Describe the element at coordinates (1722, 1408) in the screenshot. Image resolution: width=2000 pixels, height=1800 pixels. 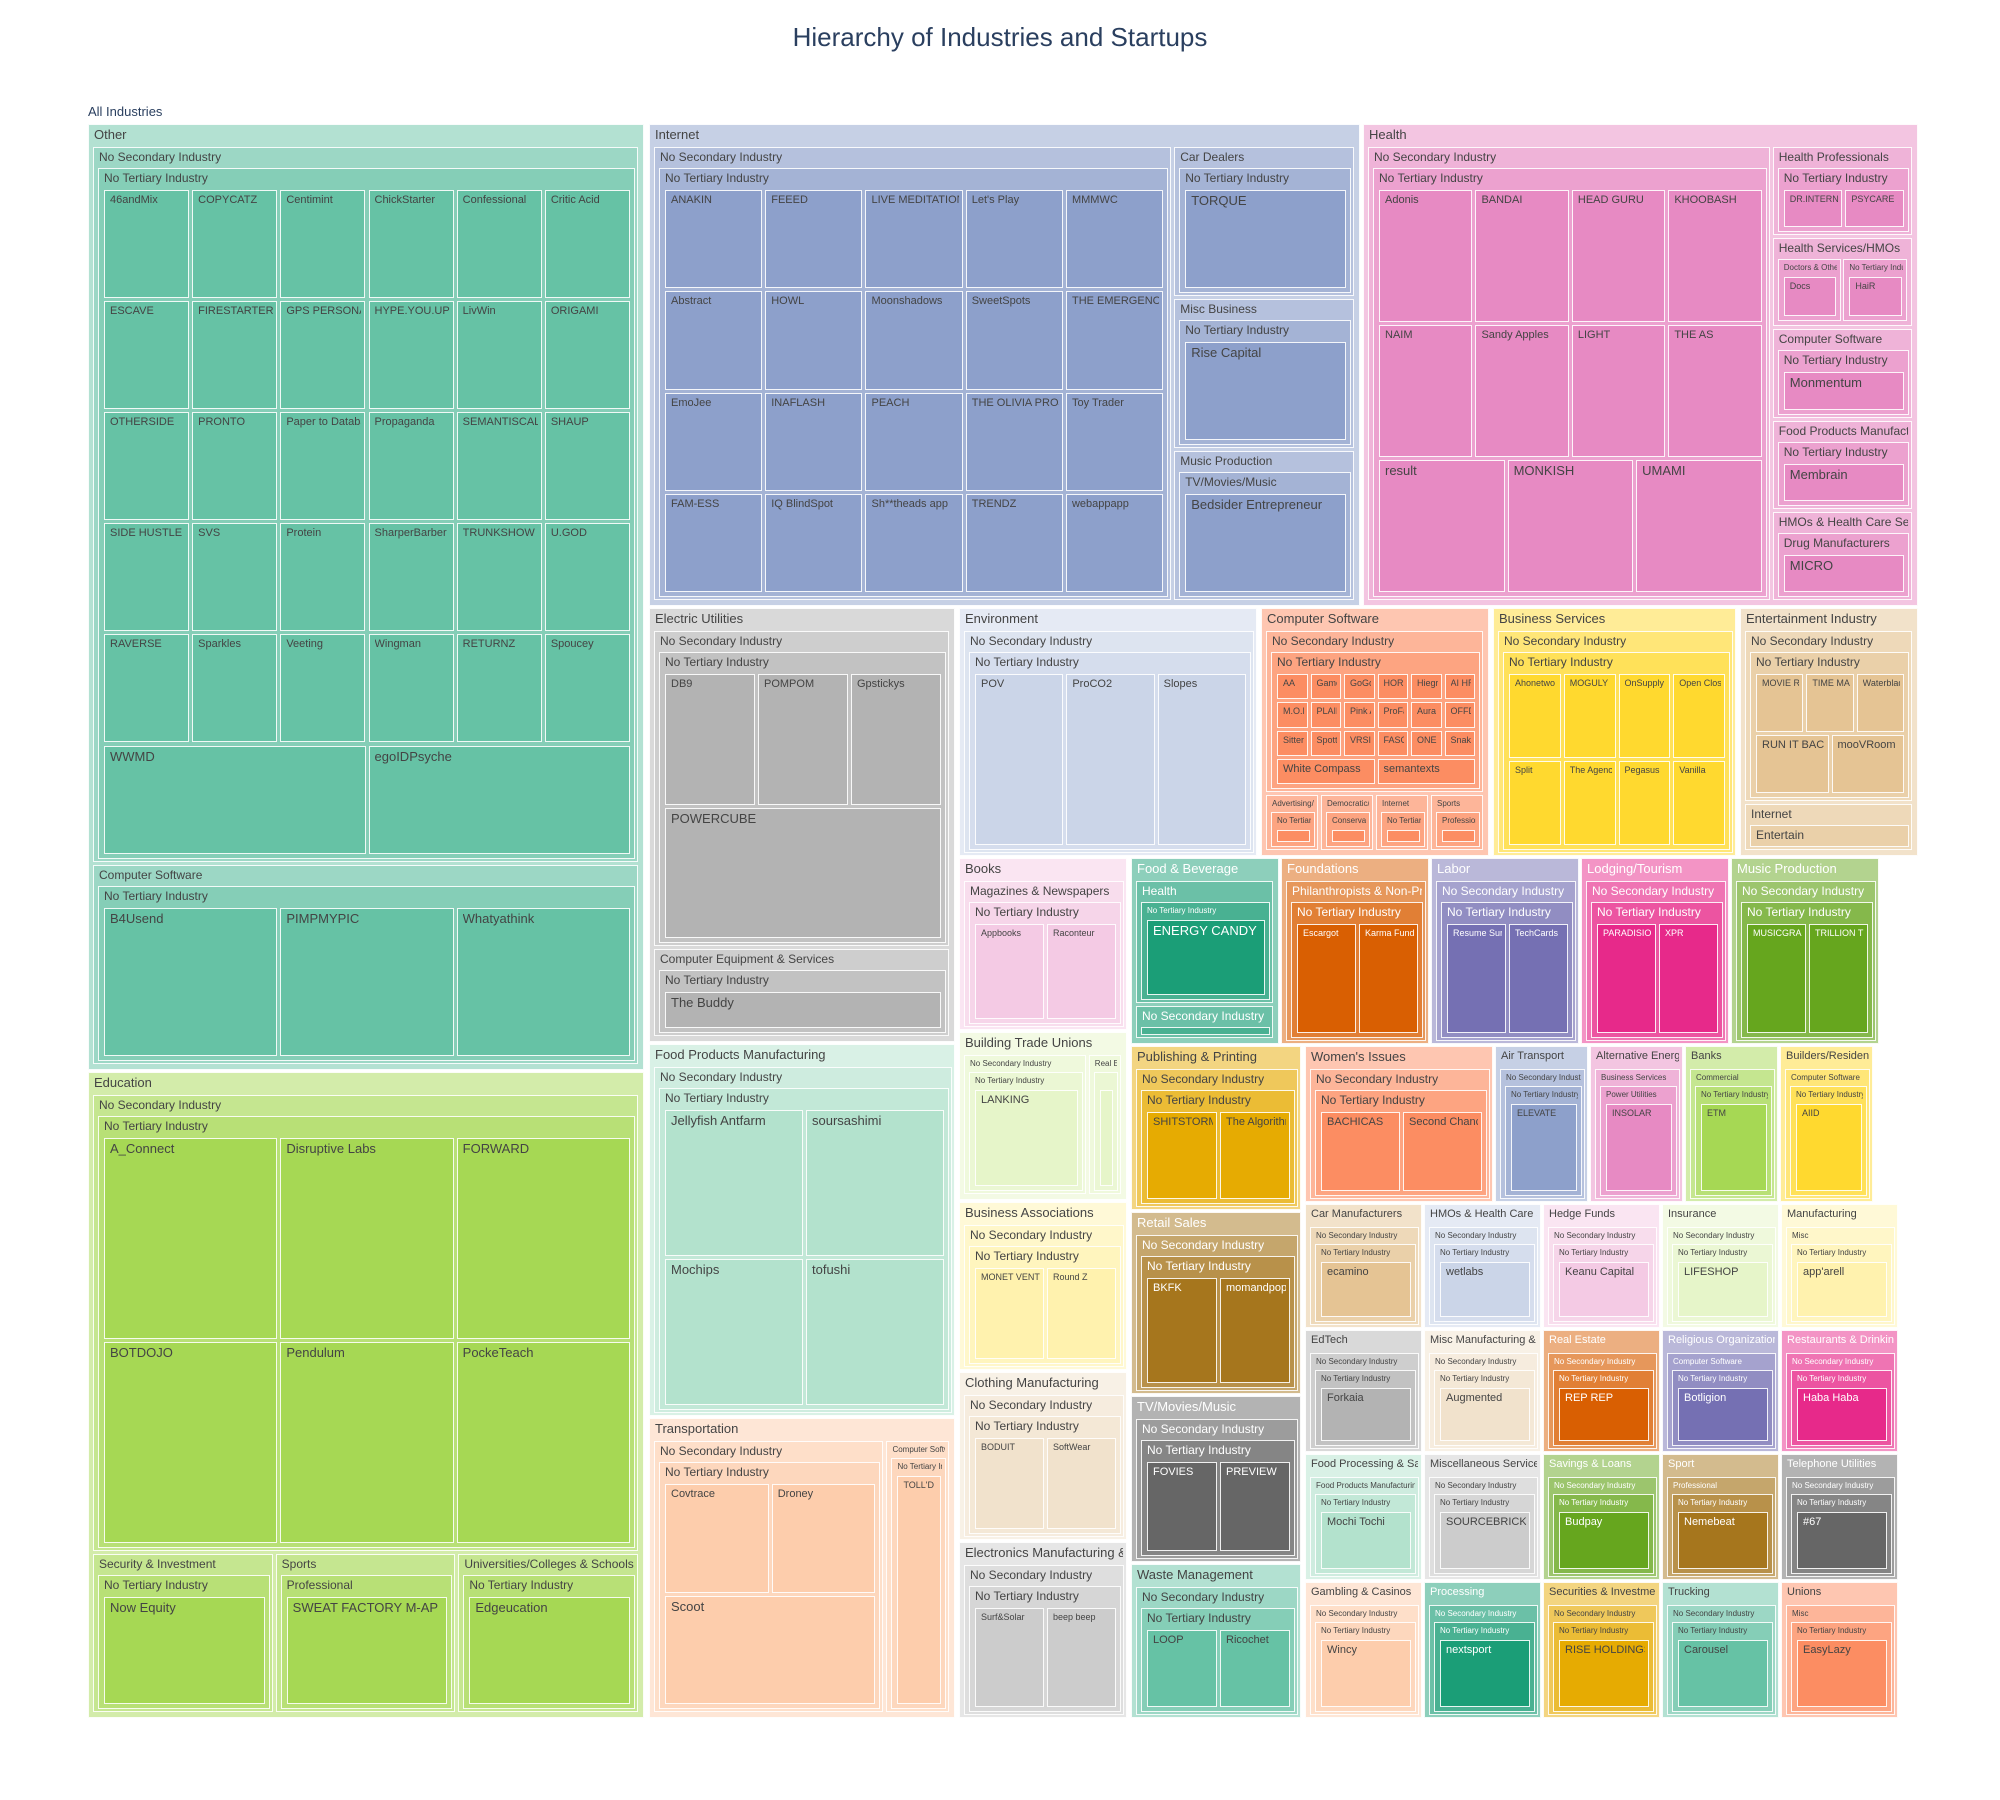
I see `tertiary-no-tertiary-industry: No Tertiary Industry Botligion` at that location.